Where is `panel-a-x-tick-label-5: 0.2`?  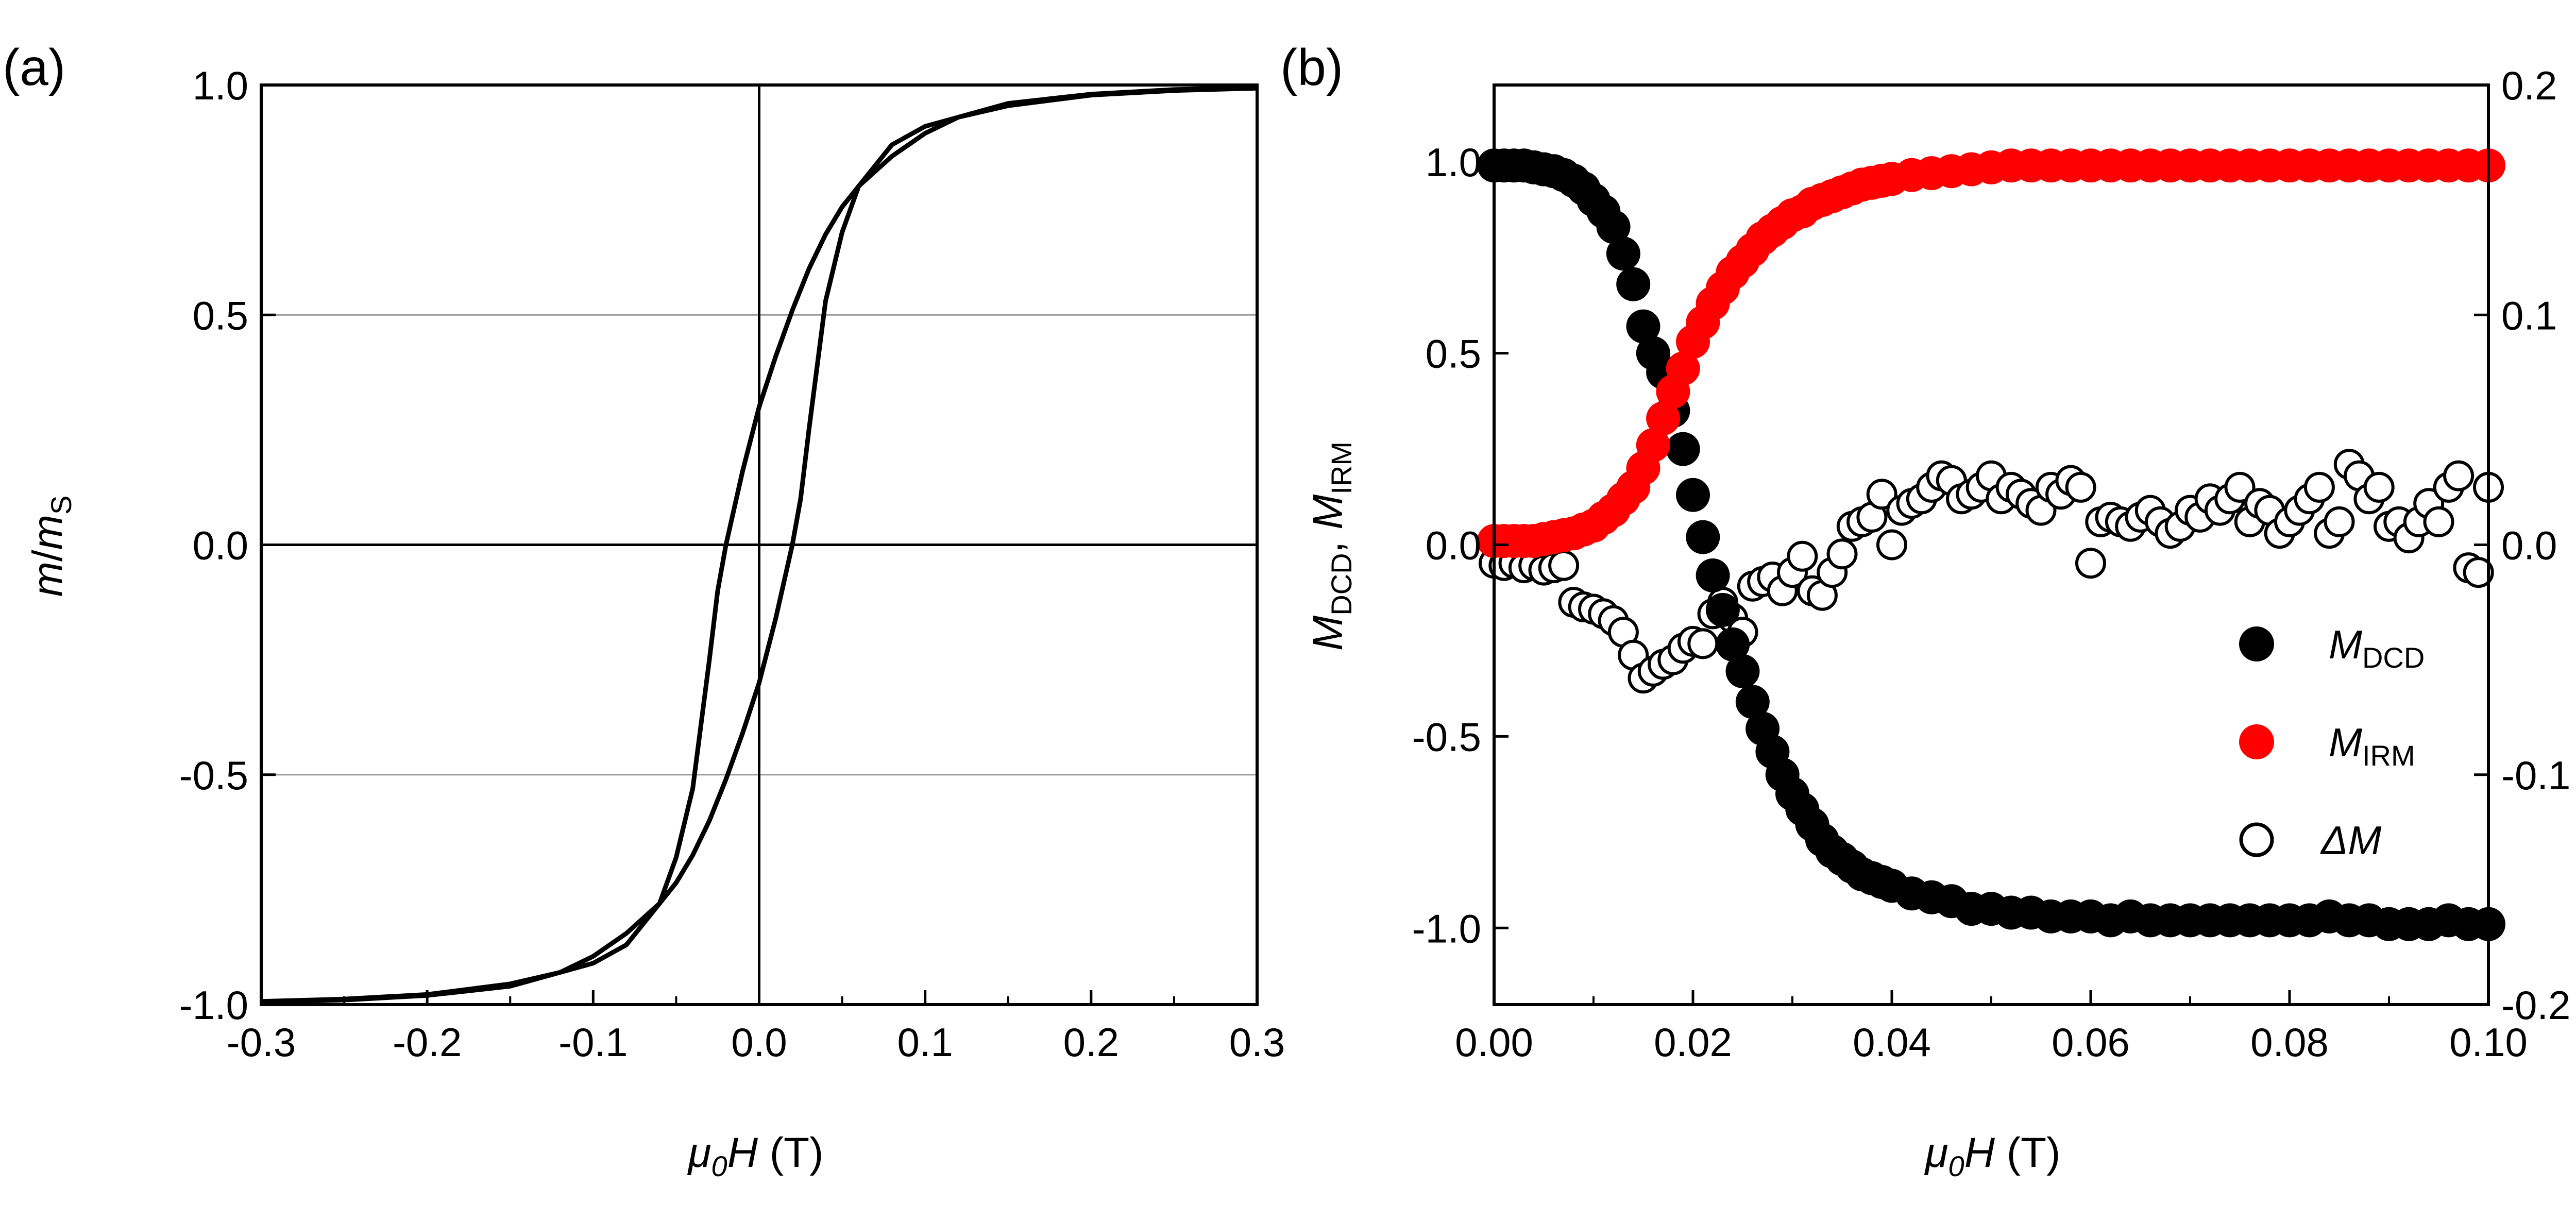
panel-a-x-tick-label-5: 0.2 is located at coordinates (1091, 1042).